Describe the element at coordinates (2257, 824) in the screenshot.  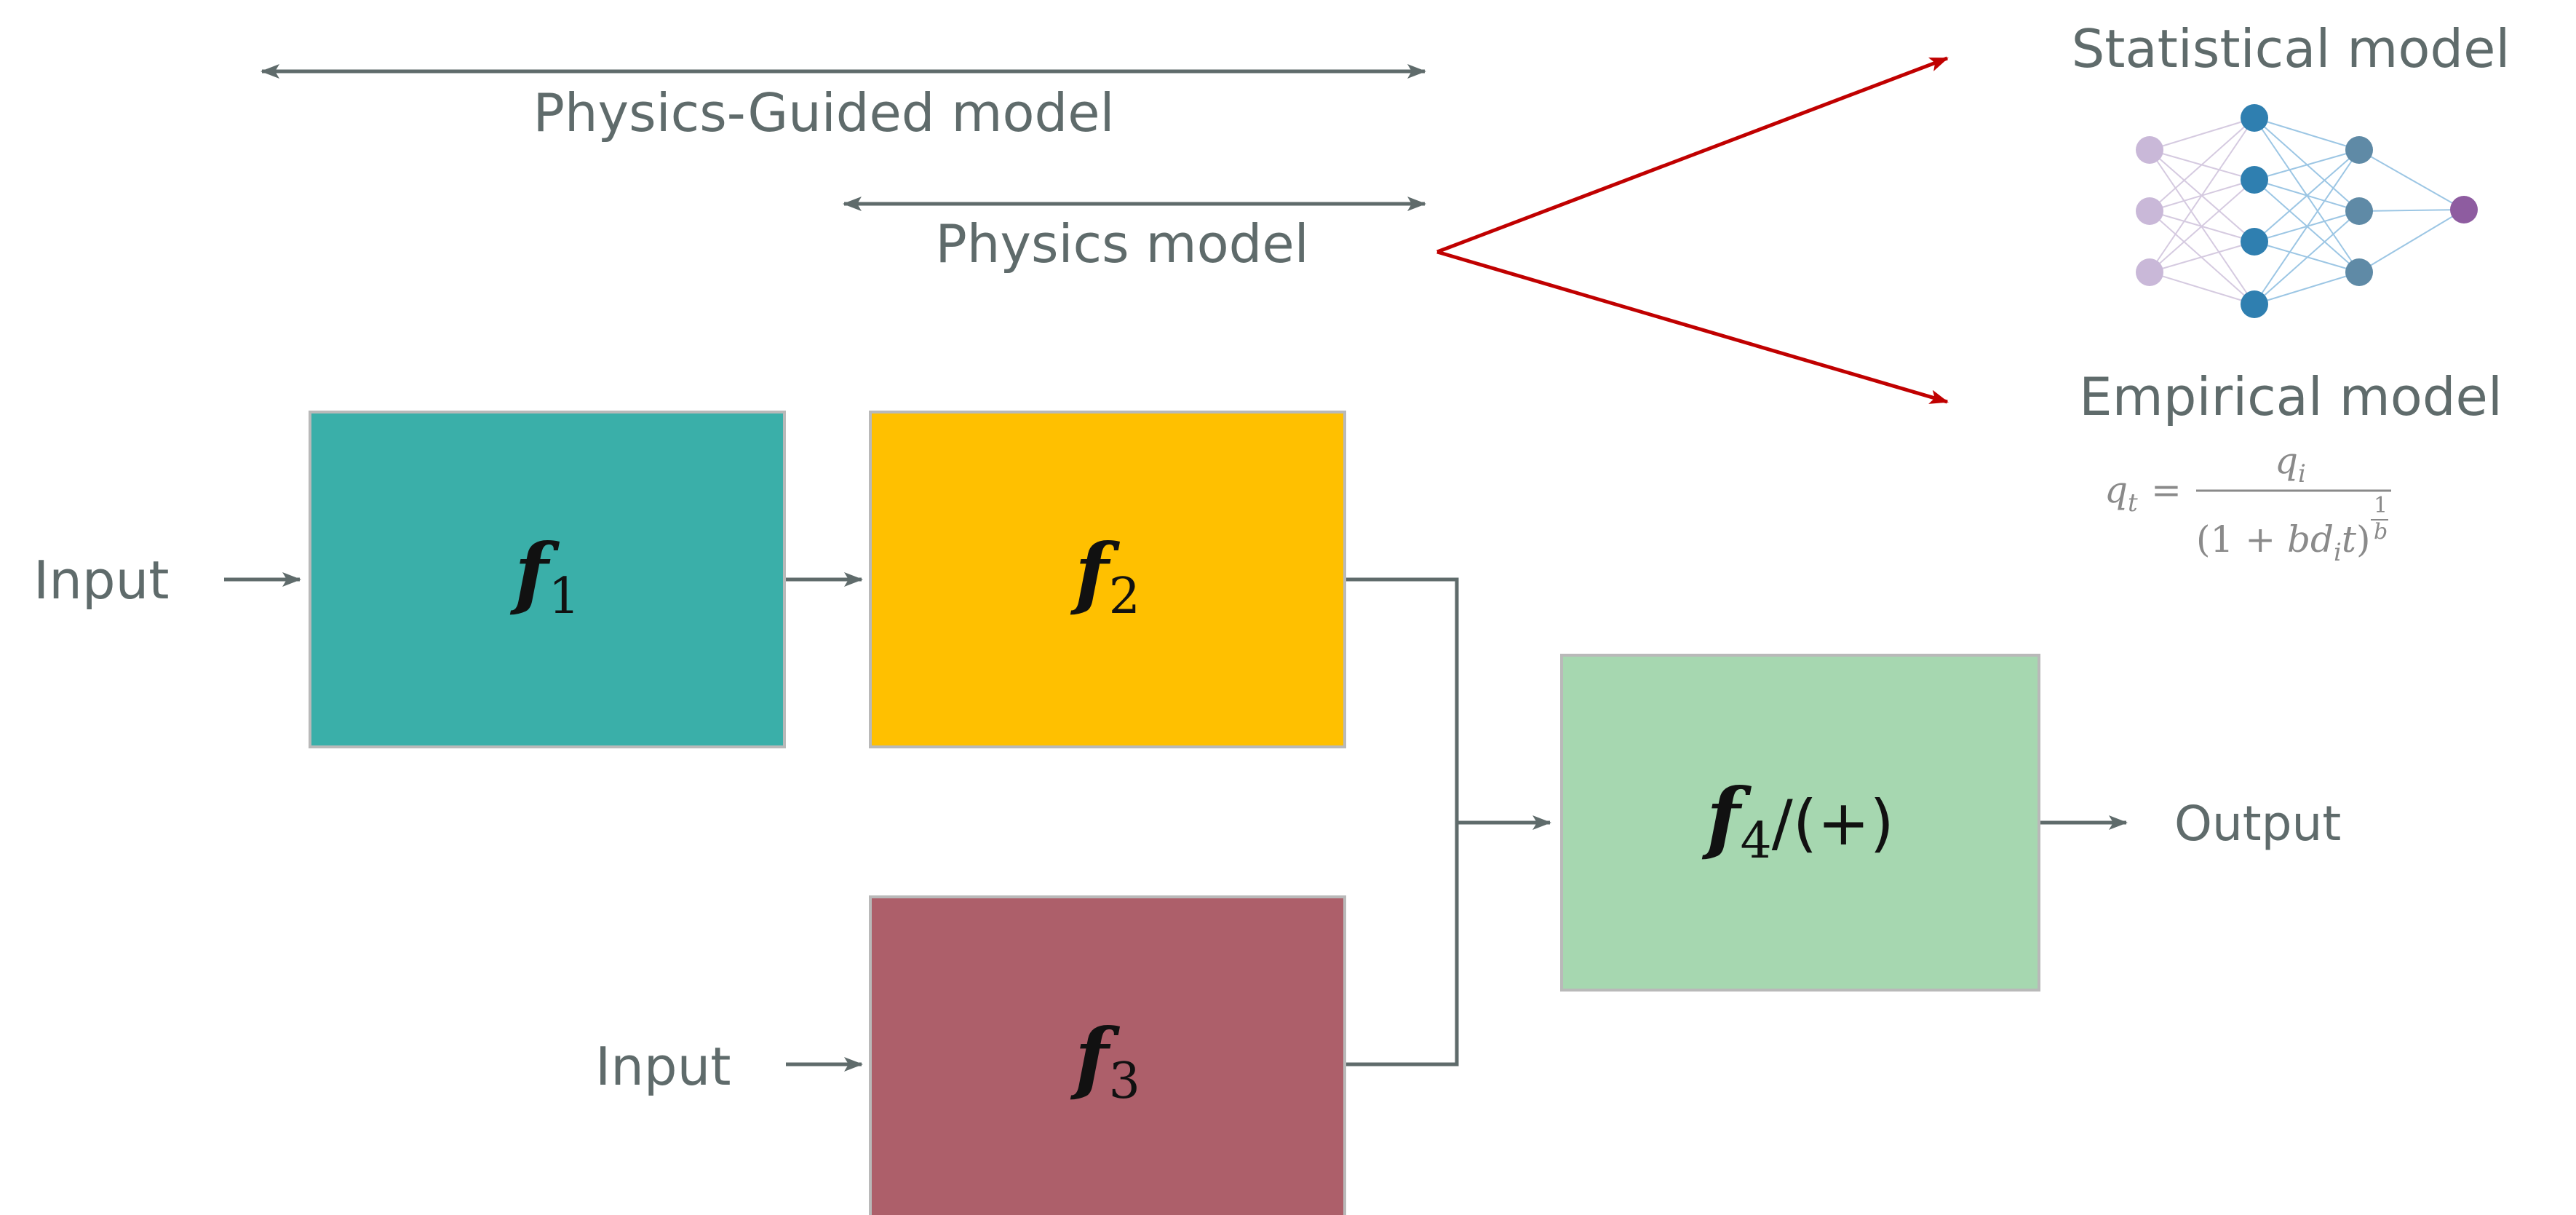
I see `output-label: Output` at that location.